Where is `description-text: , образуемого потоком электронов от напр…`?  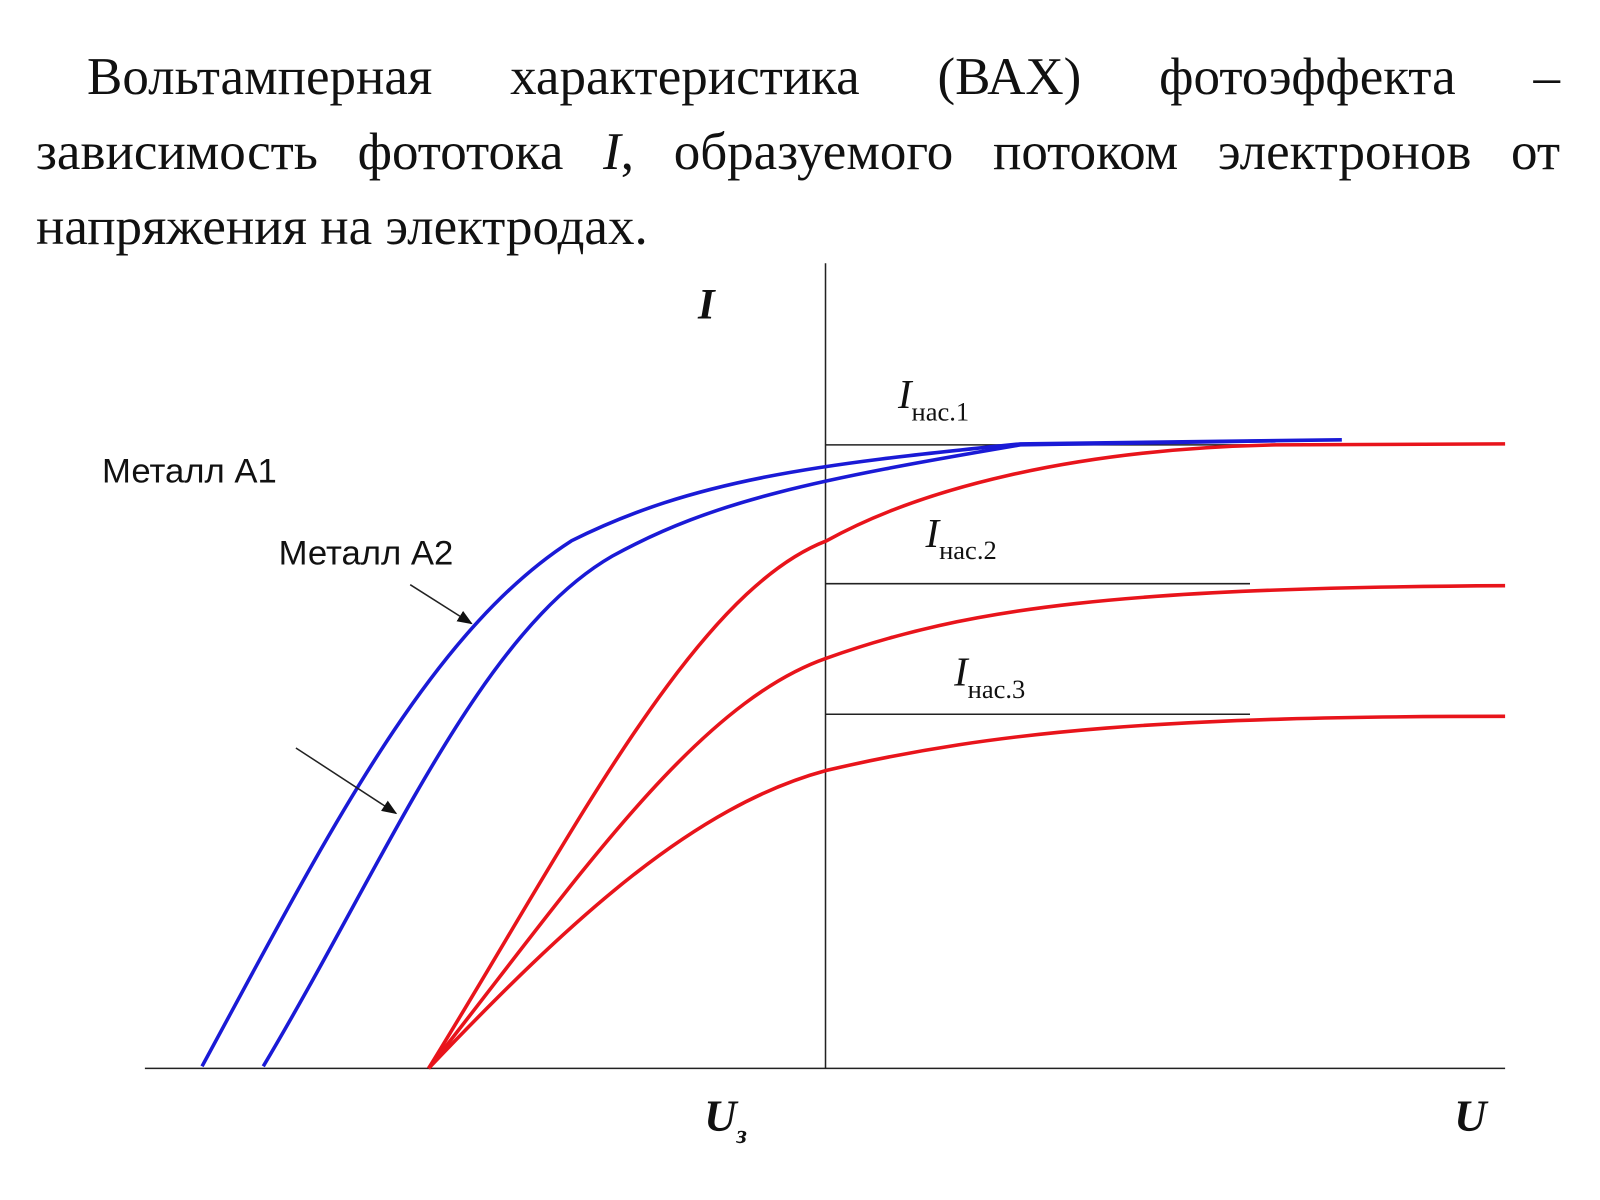 description-text: , образуемого потоком электронов от напр… is located at coordinates (798, 189).